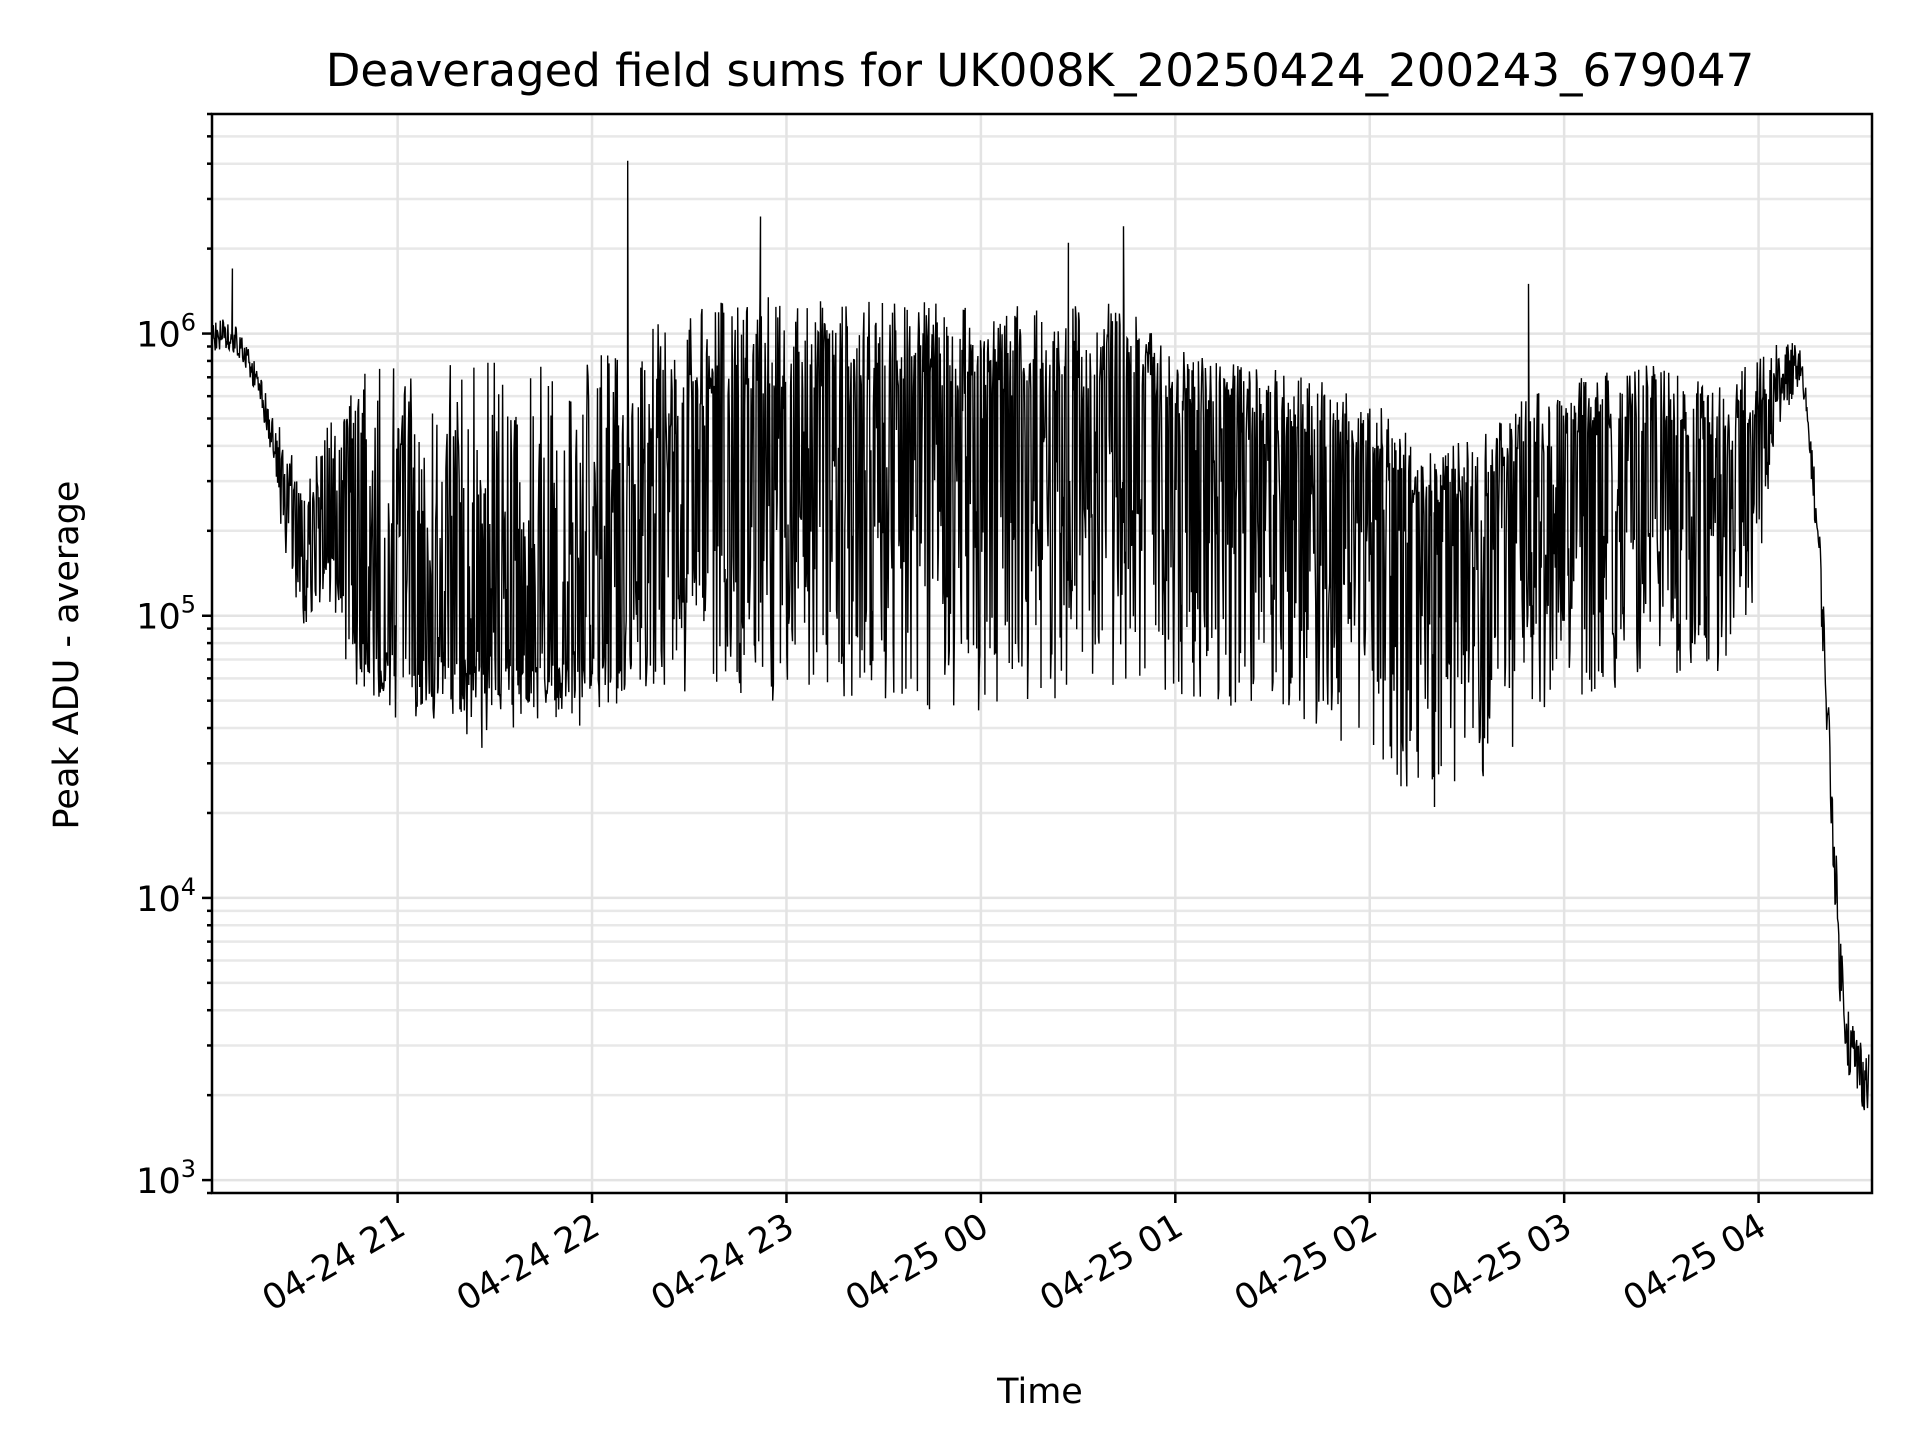 The height and width of the screenshot is (1440, 1920). I want to click on y-tick-exponent: 4, so click(188, 887).